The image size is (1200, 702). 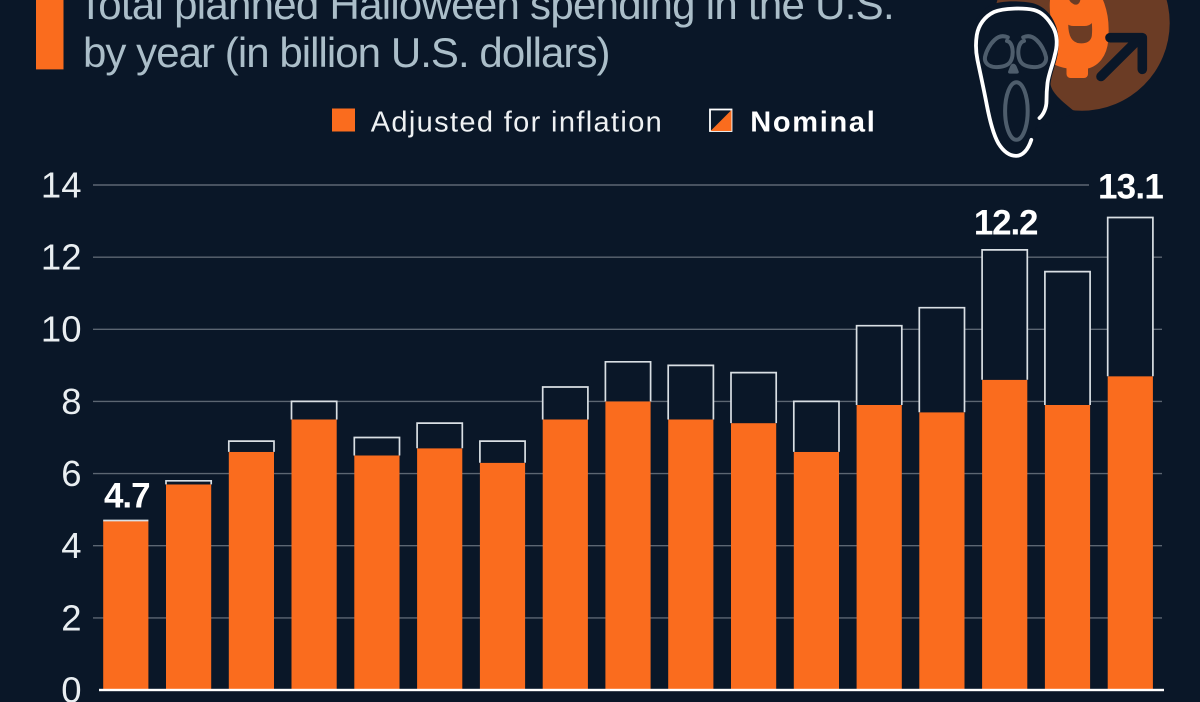 What do you see at coordinates (61, 329) in the screenshot?
I see `svg-text: 10` at bounding box center [61, 329].